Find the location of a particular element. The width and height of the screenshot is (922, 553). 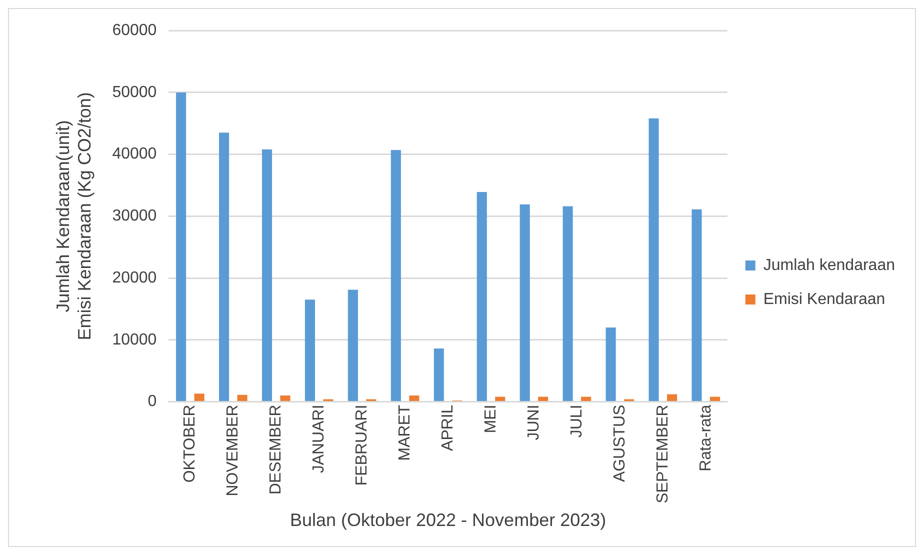

y-tick-label: 30000 is located at coordinates (134, 216).